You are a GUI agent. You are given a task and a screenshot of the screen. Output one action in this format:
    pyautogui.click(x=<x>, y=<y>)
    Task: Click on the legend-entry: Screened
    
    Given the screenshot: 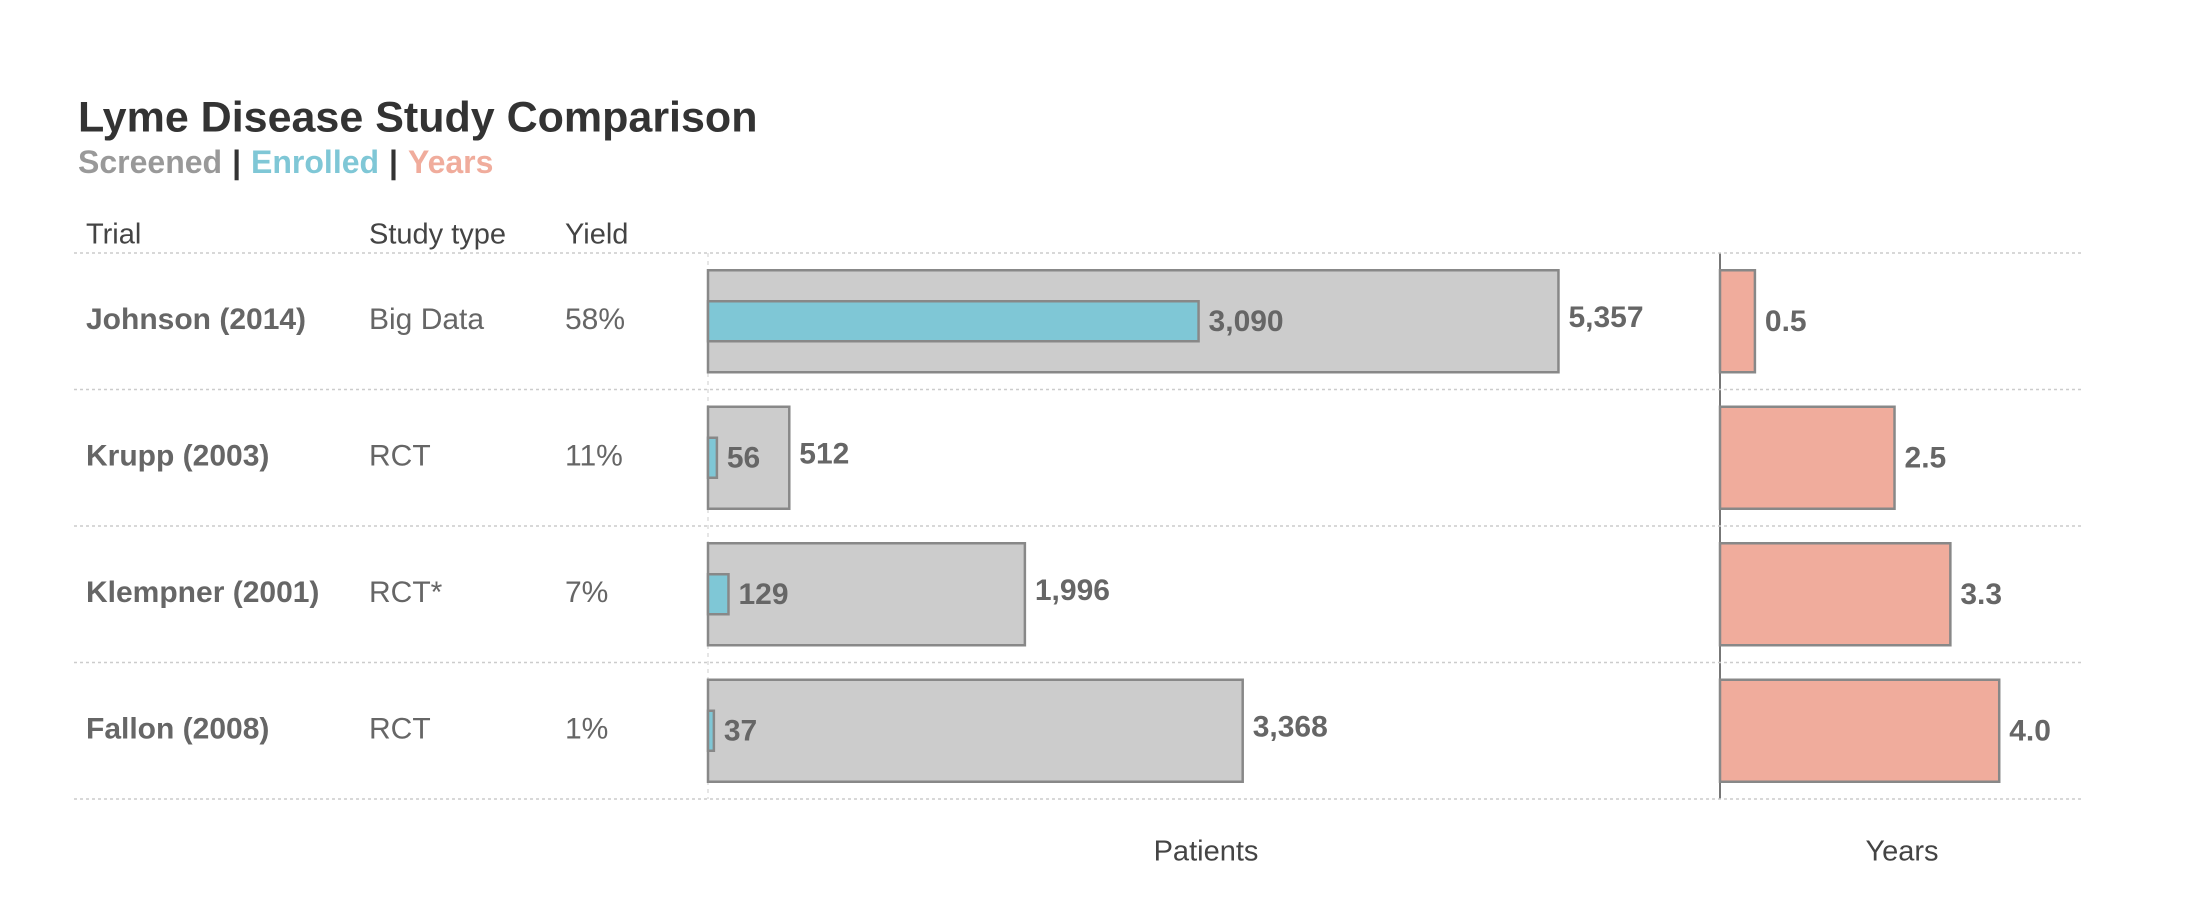 What is the action you would take?
    pyautogui.click(x=150, y=162)
    